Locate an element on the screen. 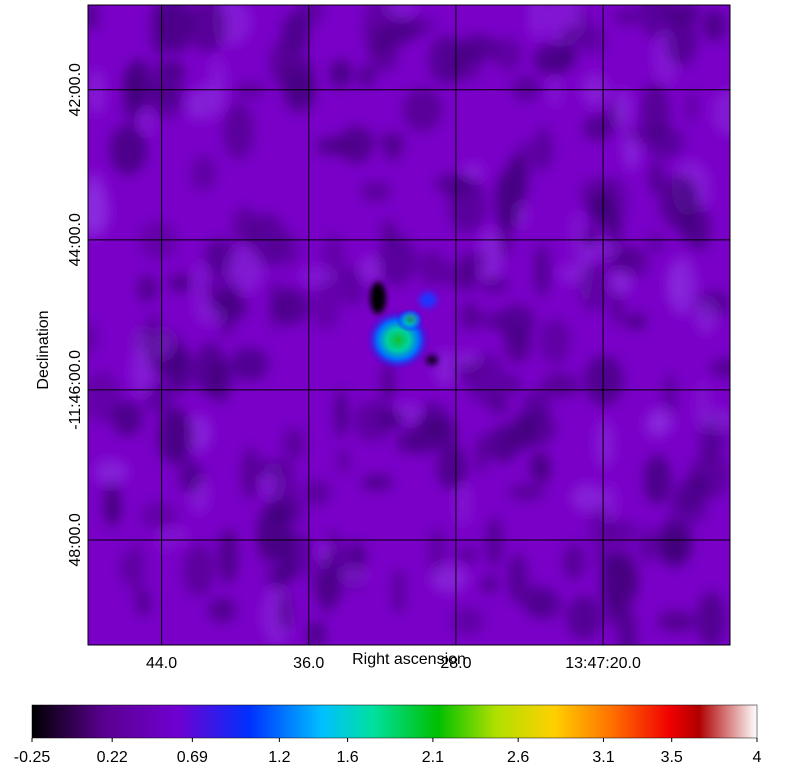  y-tick-label: -11:46:00.0 is located at coordinates (75, 390).